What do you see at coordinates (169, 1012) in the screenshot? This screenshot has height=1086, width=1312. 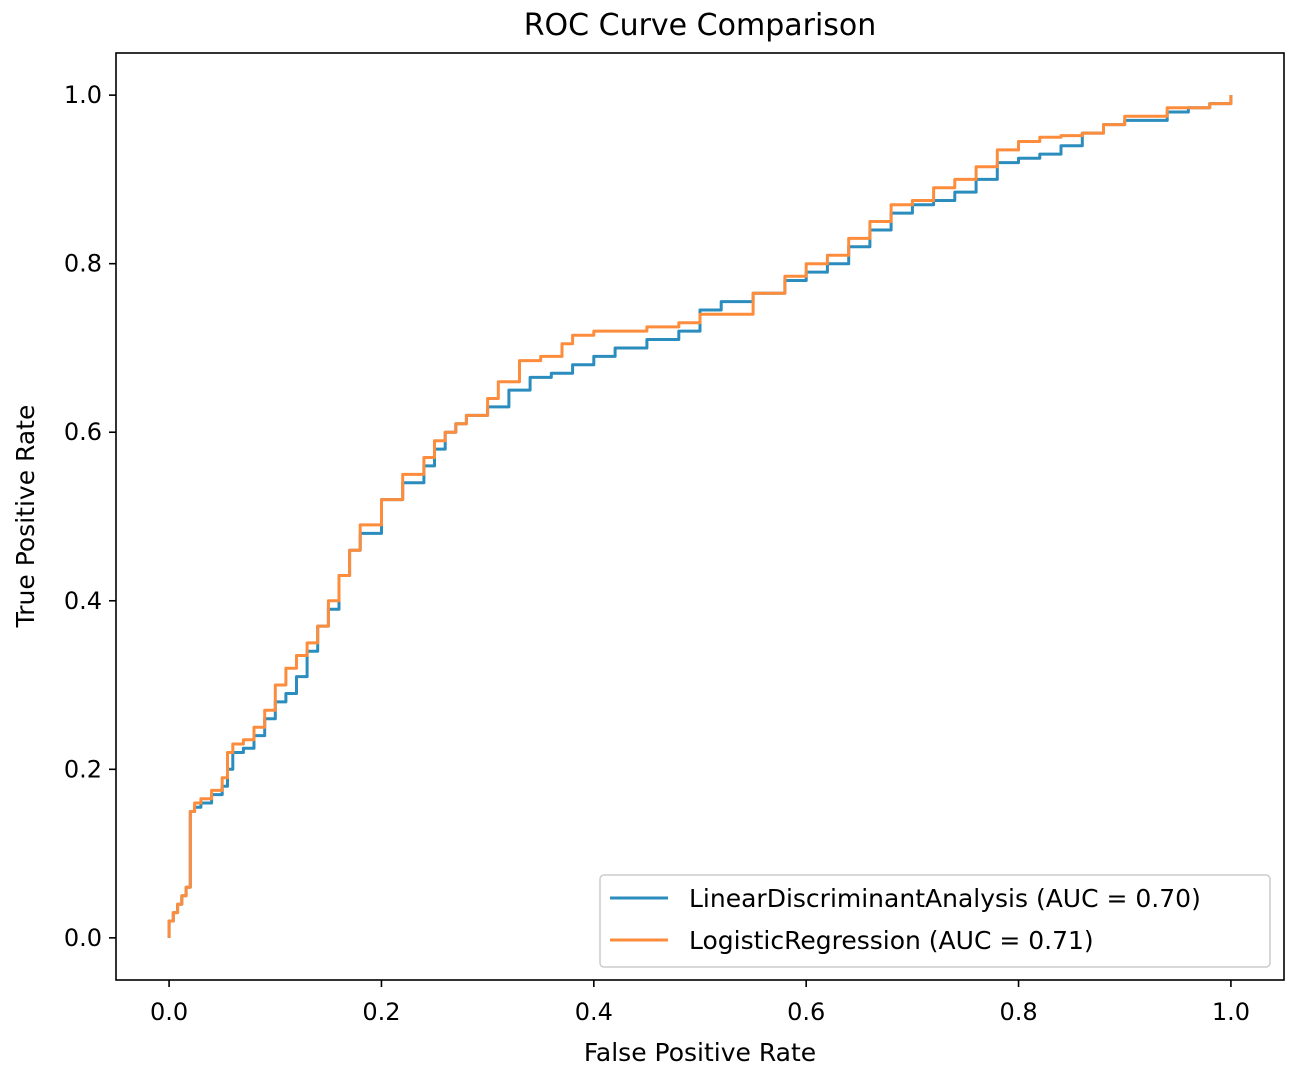 I see `x-tick-label: 0.0` at bounding box center [169, 1012].